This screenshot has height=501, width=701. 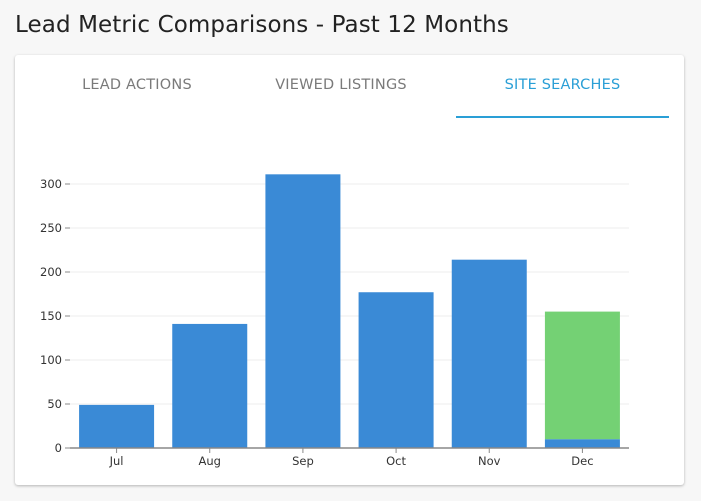 I want to click on x-tick-label-sep: Sep, so click(x=303, y=461).